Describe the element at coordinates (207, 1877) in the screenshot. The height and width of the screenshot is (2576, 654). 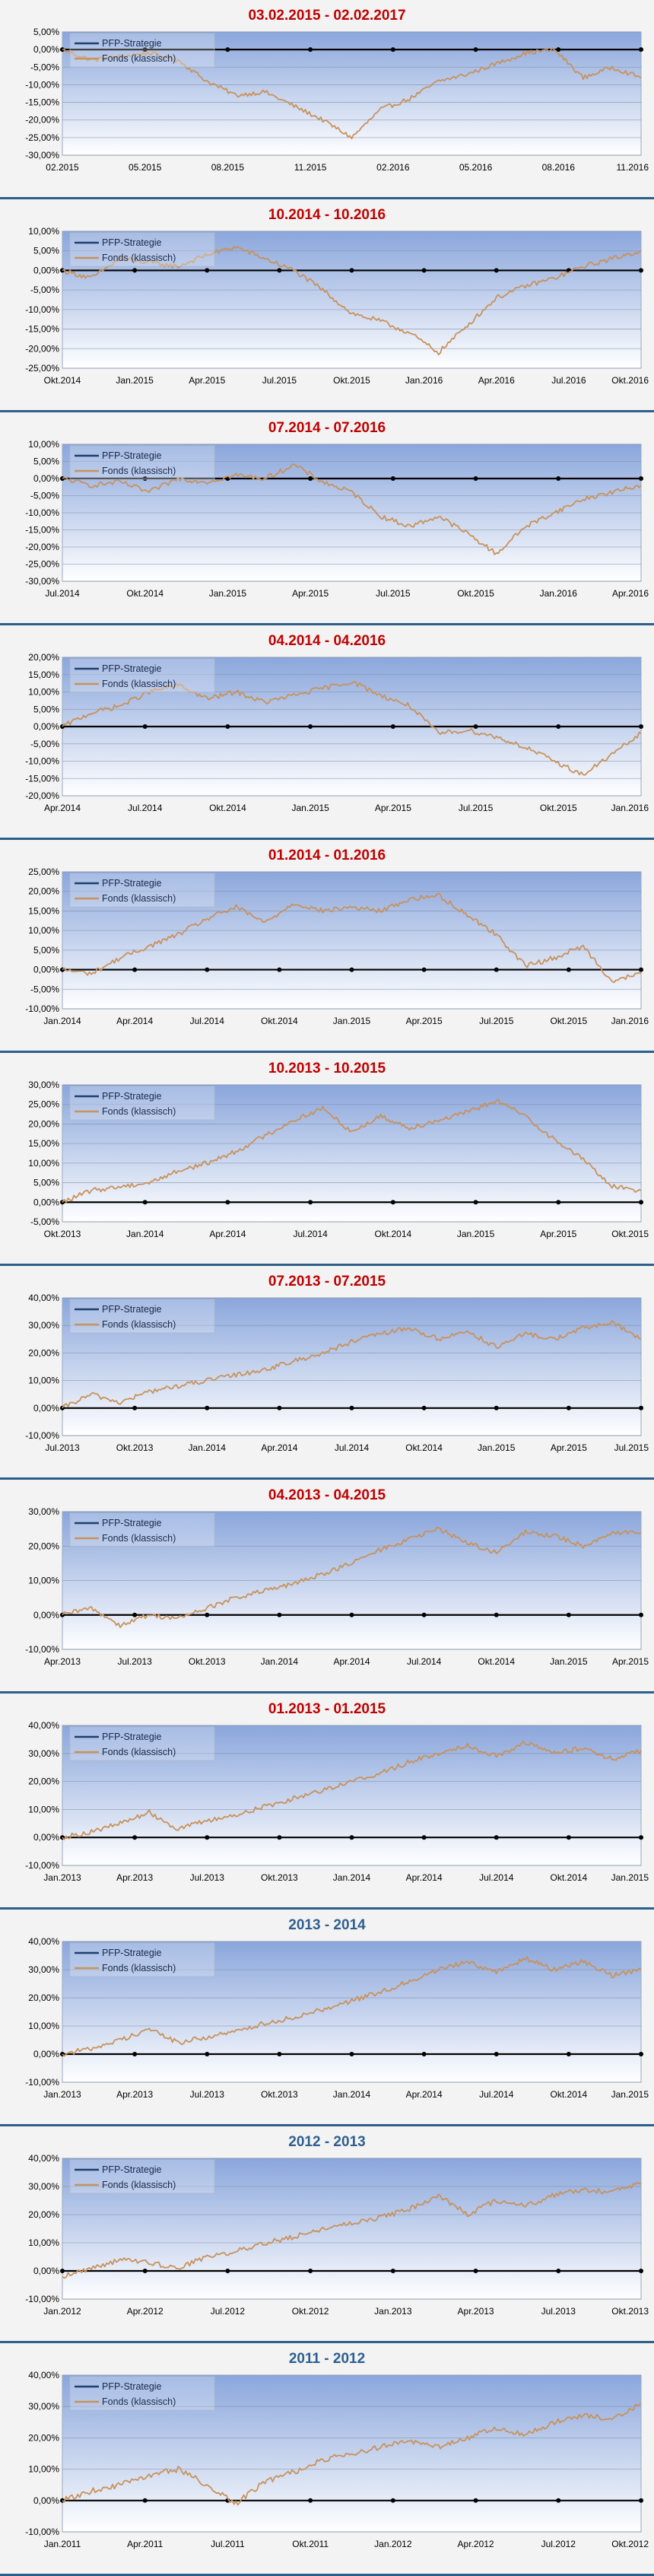
I see `x-tick-label: Jul.2013` at that location.